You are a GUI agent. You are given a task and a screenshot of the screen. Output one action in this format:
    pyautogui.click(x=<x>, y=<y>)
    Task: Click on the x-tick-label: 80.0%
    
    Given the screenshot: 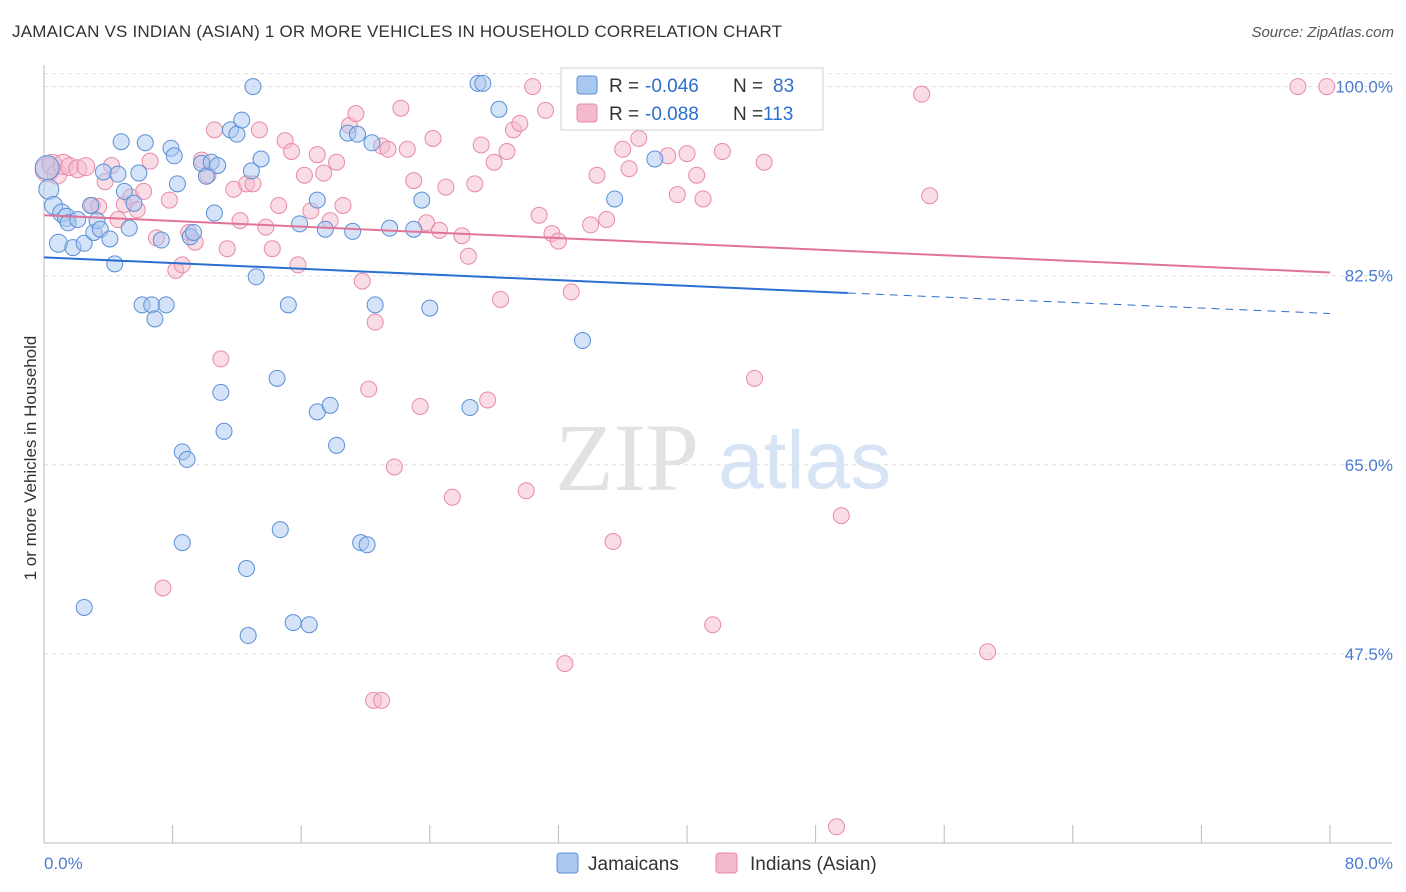 What is the action you would take?
    pyautogui.click(x=1369, y=863)
    